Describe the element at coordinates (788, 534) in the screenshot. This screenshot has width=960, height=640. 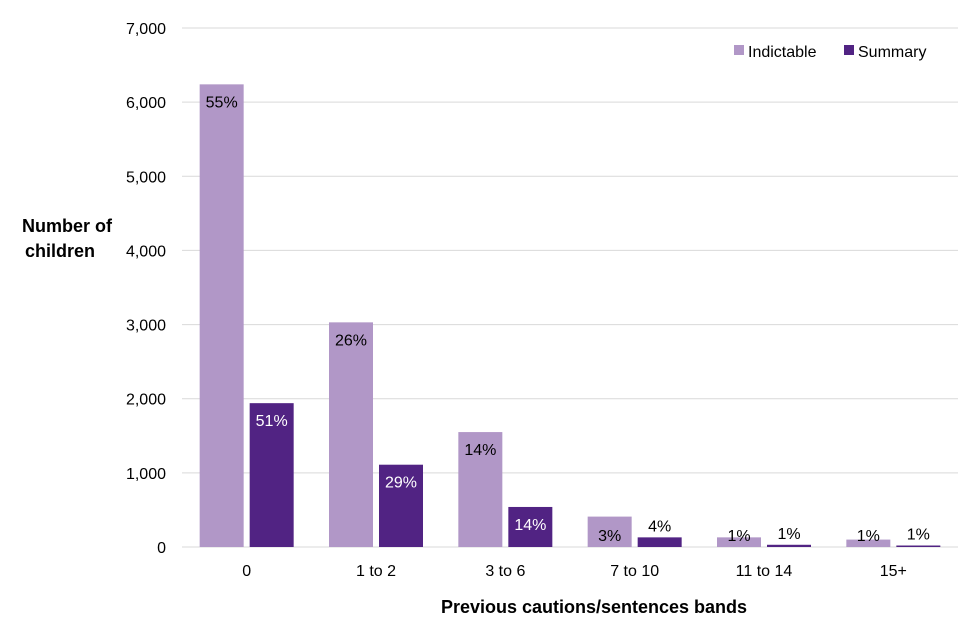
I see `data-label-summary-4: 1%` at that location.